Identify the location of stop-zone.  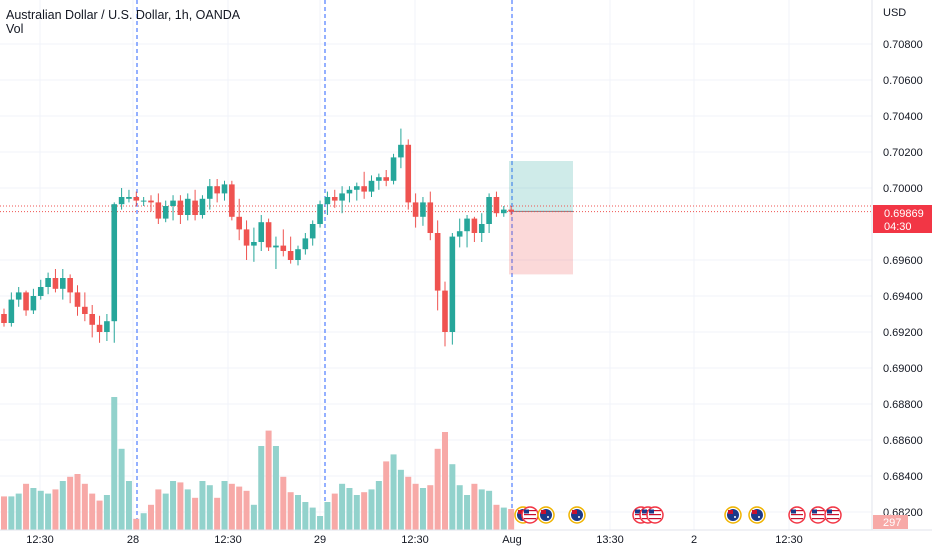
(541, 243).